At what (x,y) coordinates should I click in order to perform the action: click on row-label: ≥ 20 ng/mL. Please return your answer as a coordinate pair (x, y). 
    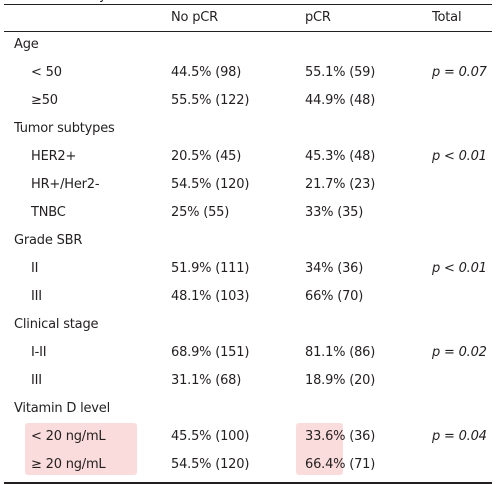
    Looking at the image, I should click on (68, 464).